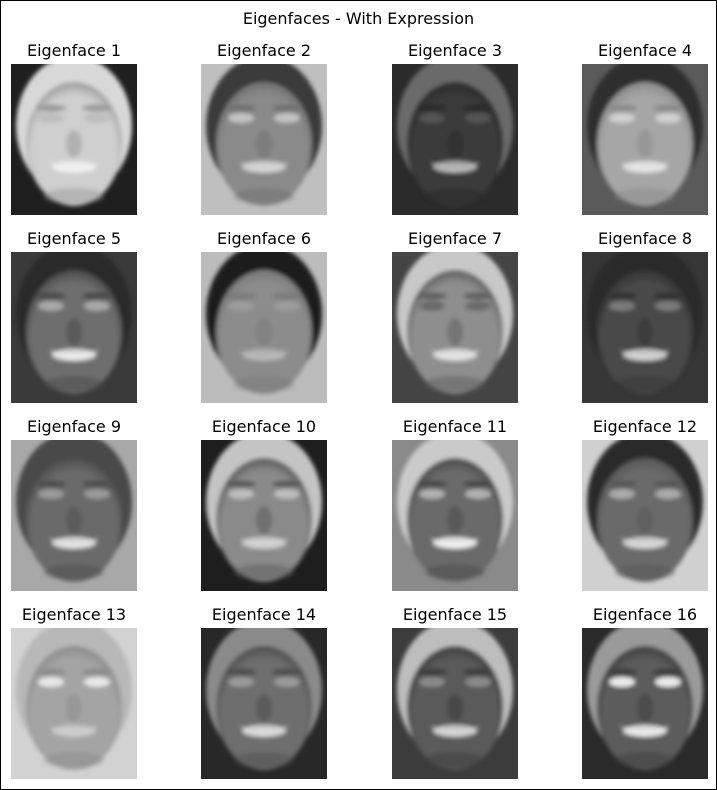 This screenshot has width=717, height=790. Describe the element at coordinates (264, 50) in the screenshot. I see `eigenface-label: Eigenface 2` at that location.